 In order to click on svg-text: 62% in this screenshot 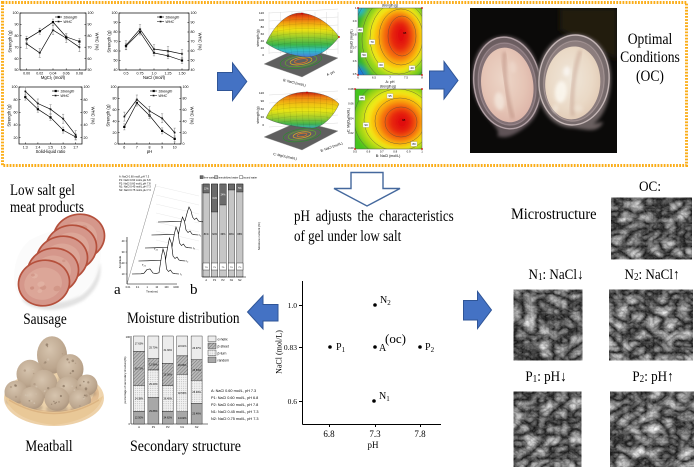, I will do `click(215, 234)`.